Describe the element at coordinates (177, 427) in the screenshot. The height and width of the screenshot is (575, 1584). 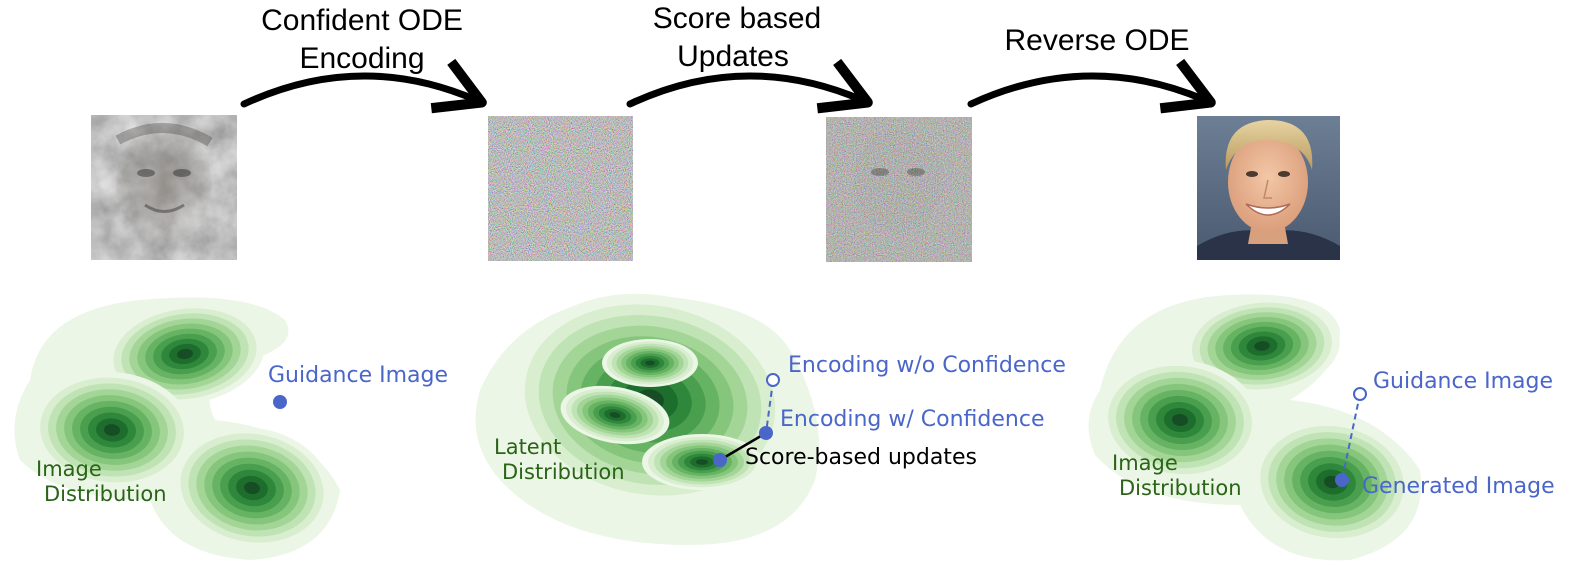
I see `image-distribution-density` at that location.